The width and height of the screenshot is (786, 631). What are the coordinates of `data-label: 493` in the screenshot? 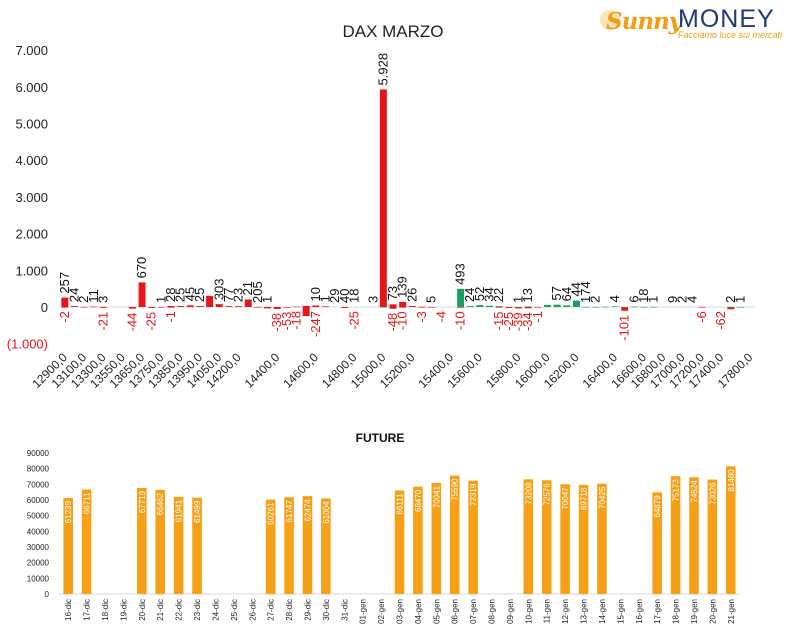 It's located at (460, 274).